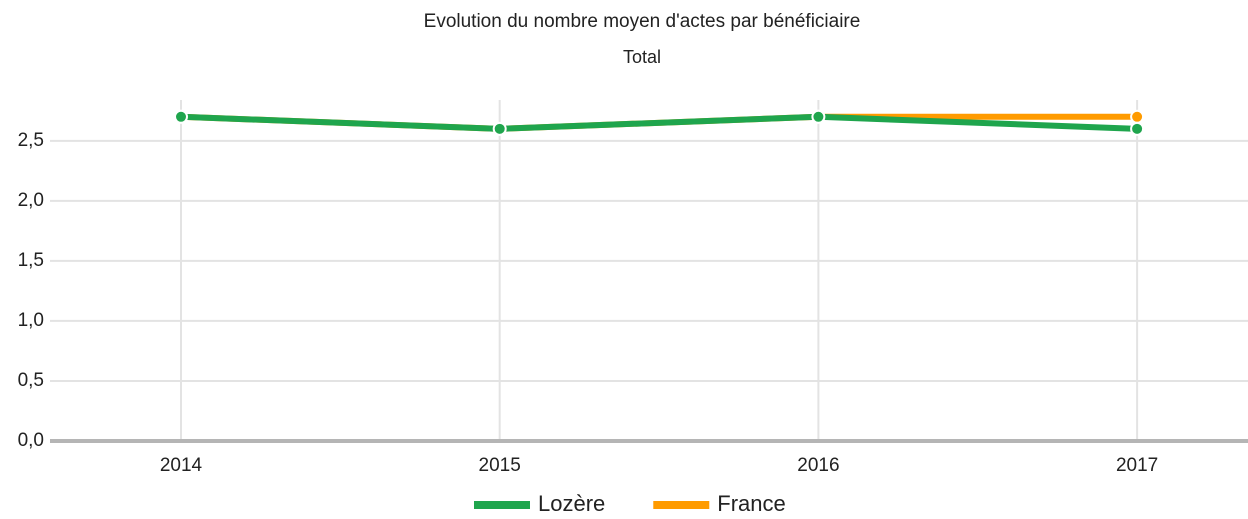 This screenshot has height=519, width=1248. Describe the element at coordinates (181, 465) in the screenshot. I see `x-tick-label: 2014` at that location.